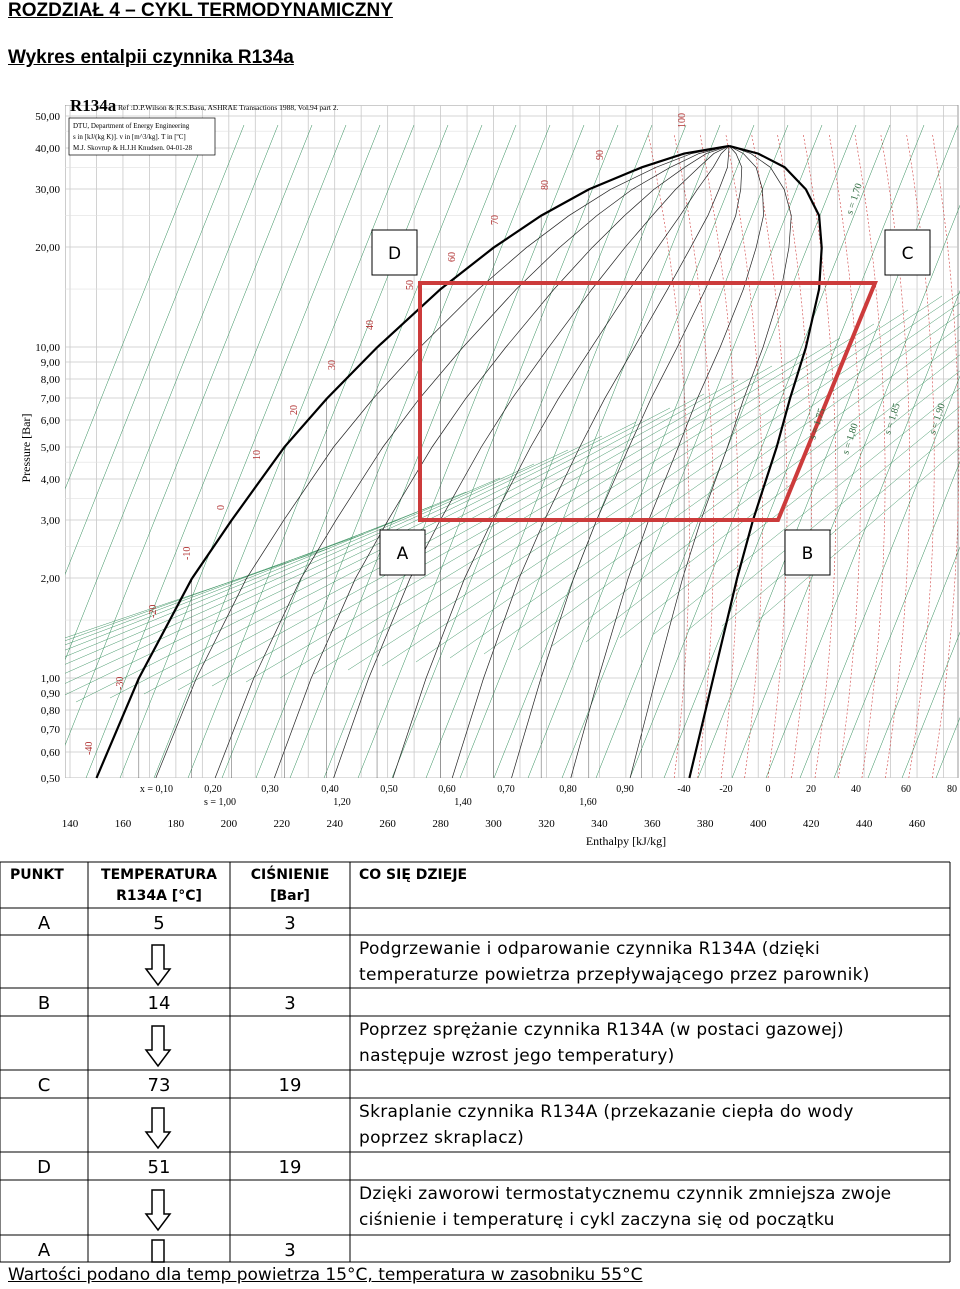 Image resolution: width=960 pixels, height=1289 pixels. I want to click on vapour-isotherm-label: 0, so click(768, 789).